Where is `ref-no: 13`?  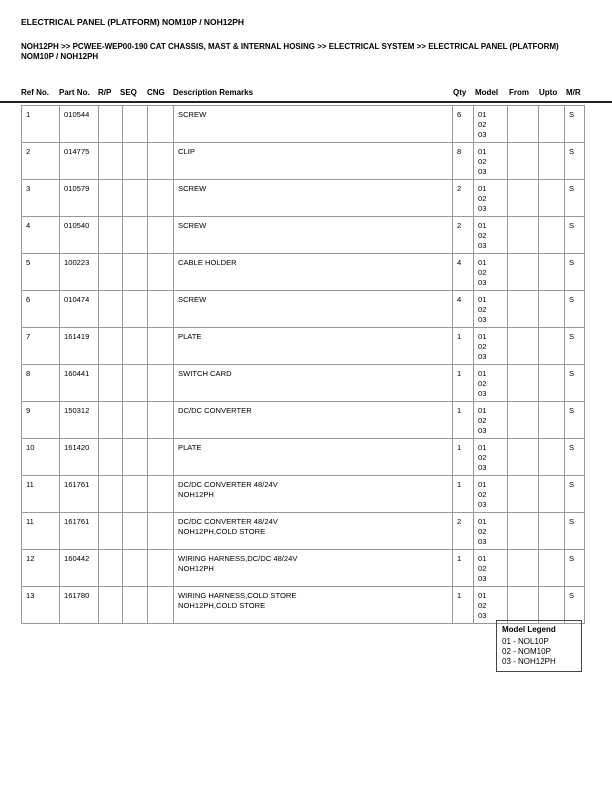 ref-no: 13 is located at coordinates (40, 605).